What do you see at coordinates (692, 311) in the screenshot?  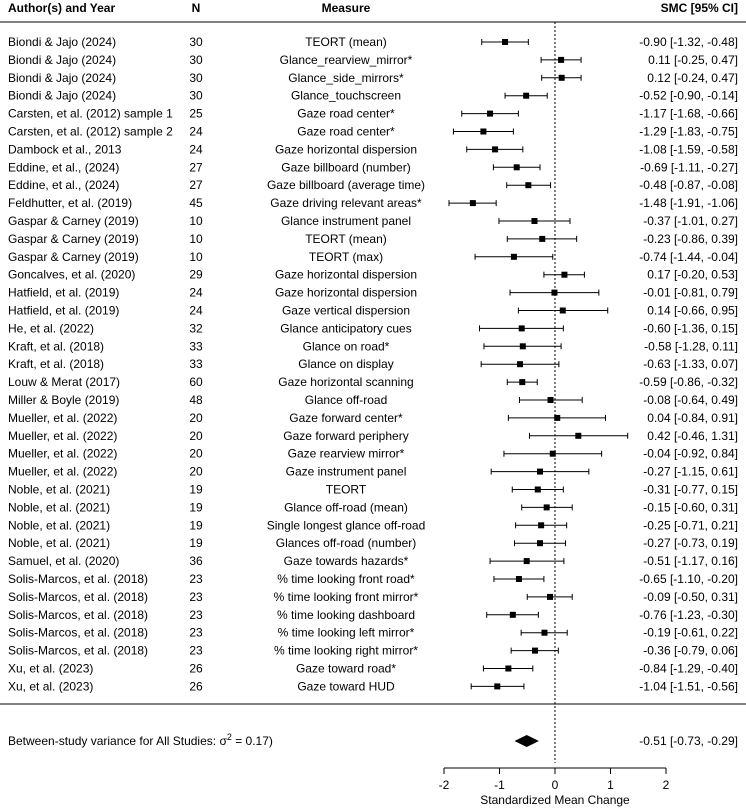 I see `effect-label: 0.14 [-0.66, 0.95]` at bounding box center [692, 311].